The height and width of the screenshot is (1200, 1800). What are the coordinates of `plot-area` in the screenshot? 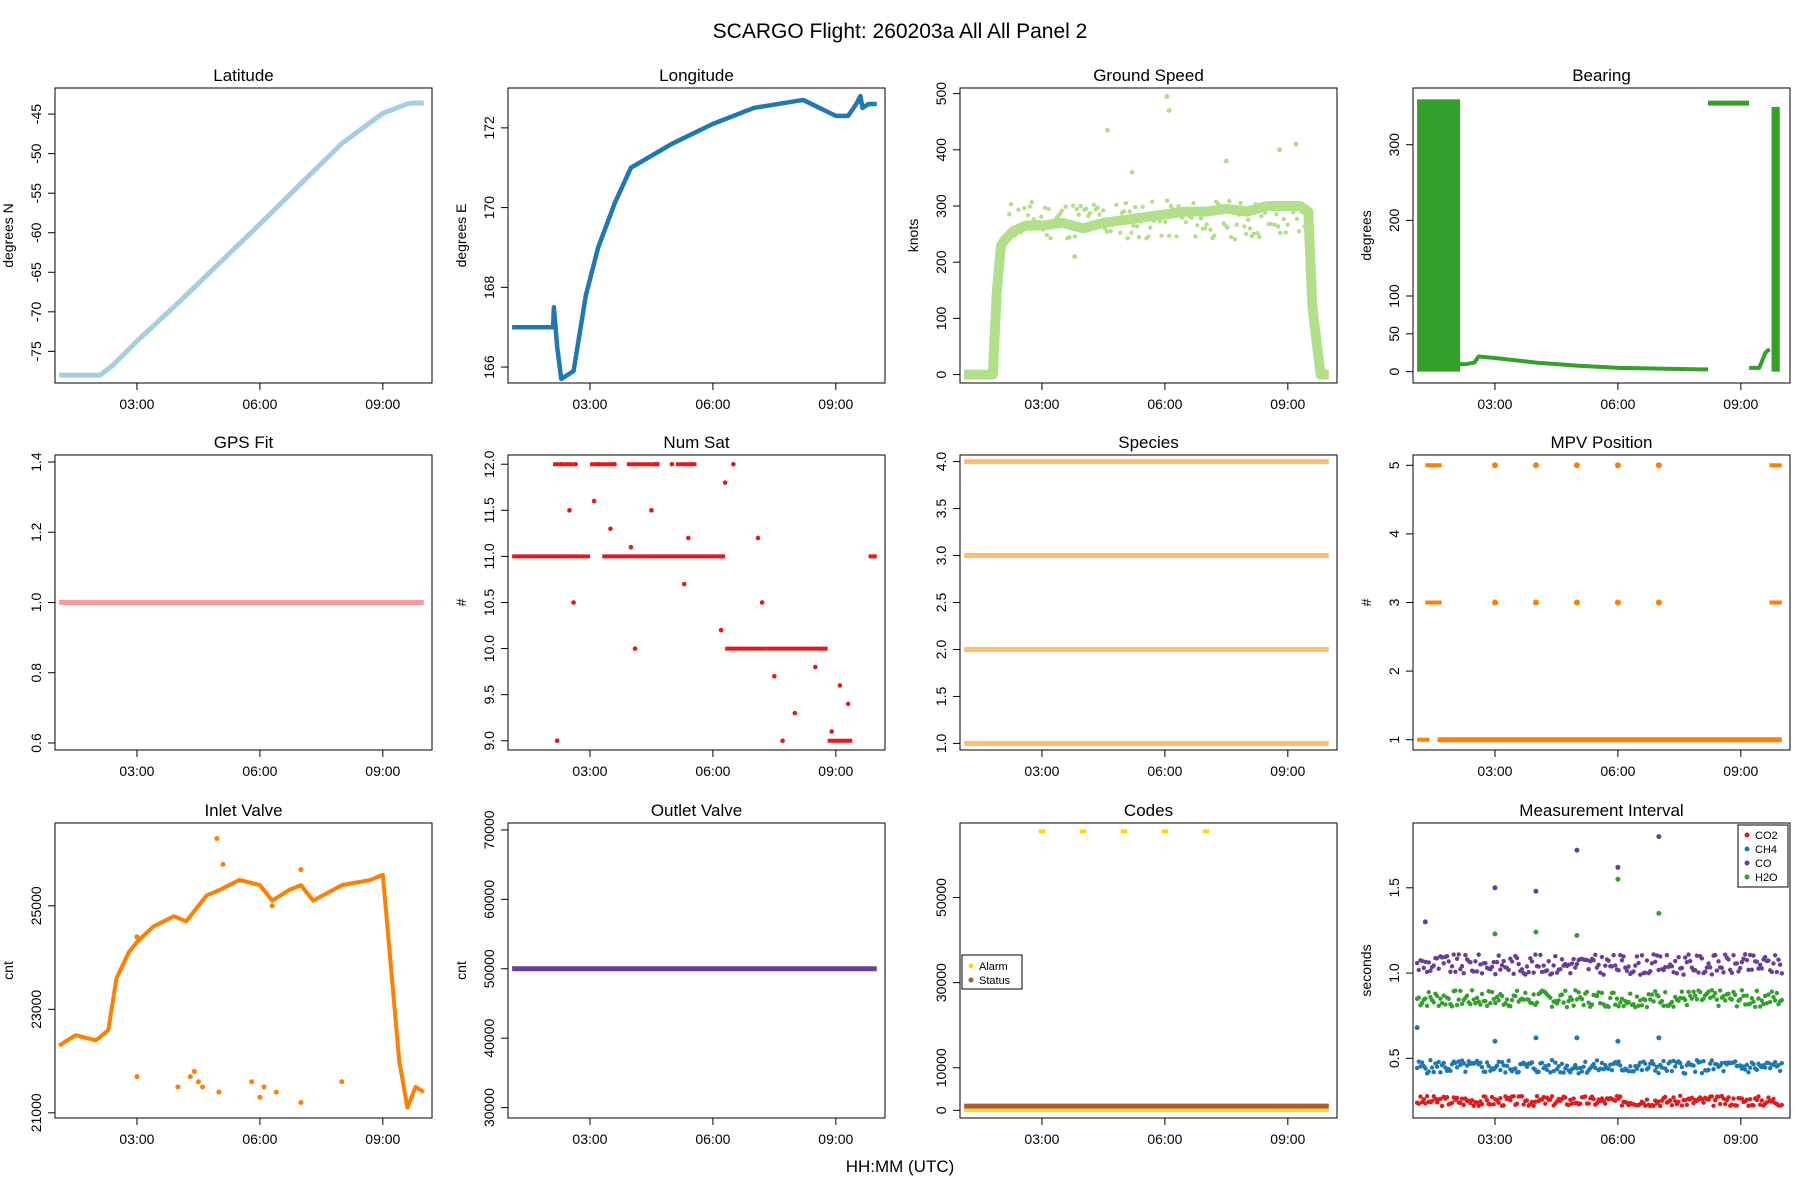 It's located at (1599, 602).